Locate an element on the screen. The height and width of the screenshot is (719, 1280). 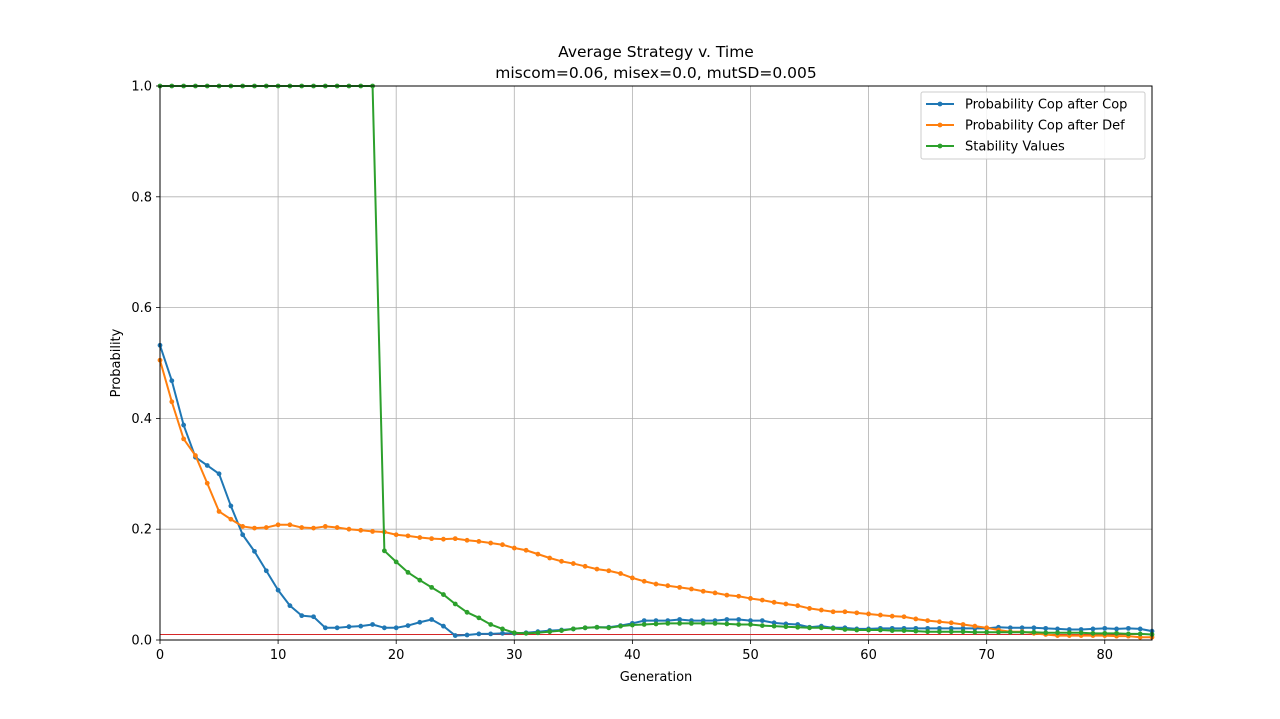
legend-label: Probability Cop after Cop is located at coordinates (1046, 105).